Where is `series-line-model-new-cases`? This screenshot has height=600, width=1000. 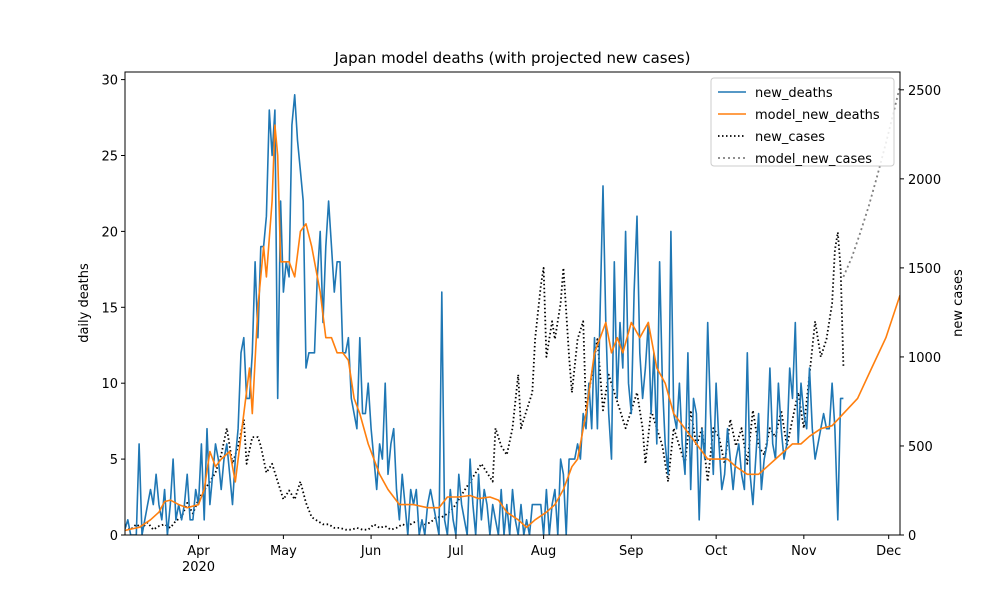 series-line-model-new-cases is located at coordinates (871, 181).